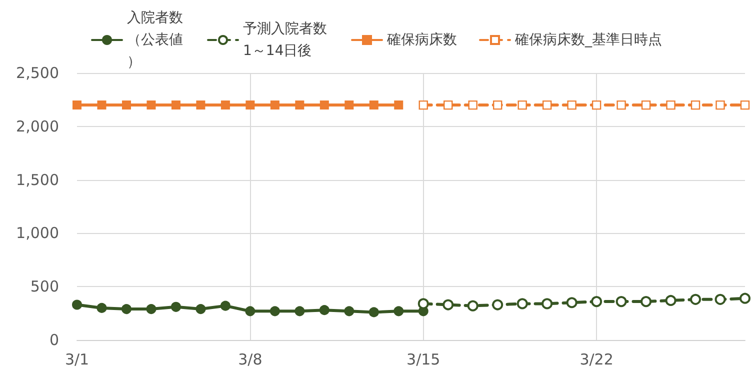 The width and height of the screenshot is (753, 376). I want to click on y-tick-label: 0, so click(54, 340).